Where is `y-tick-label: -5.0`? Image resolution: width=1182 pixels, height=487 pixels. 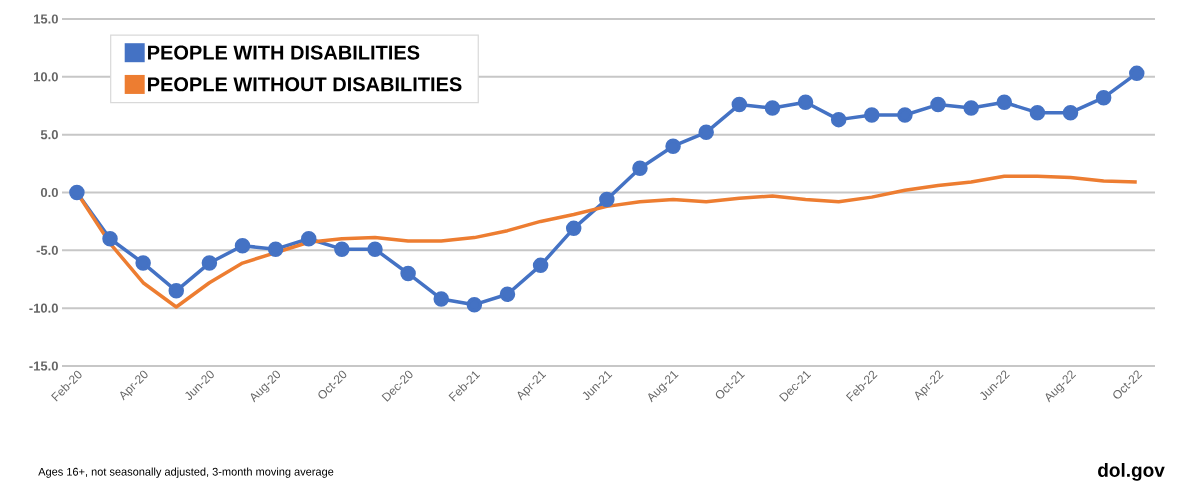
y-tick-label: -5.0 is located at coordinates (47, 250).